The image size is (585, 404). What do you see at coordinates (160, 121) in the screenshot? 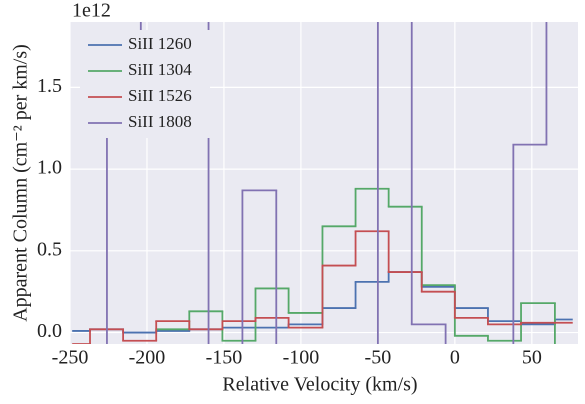
I see `legend-label: SiII 1808` at bounding box center [160, 121].